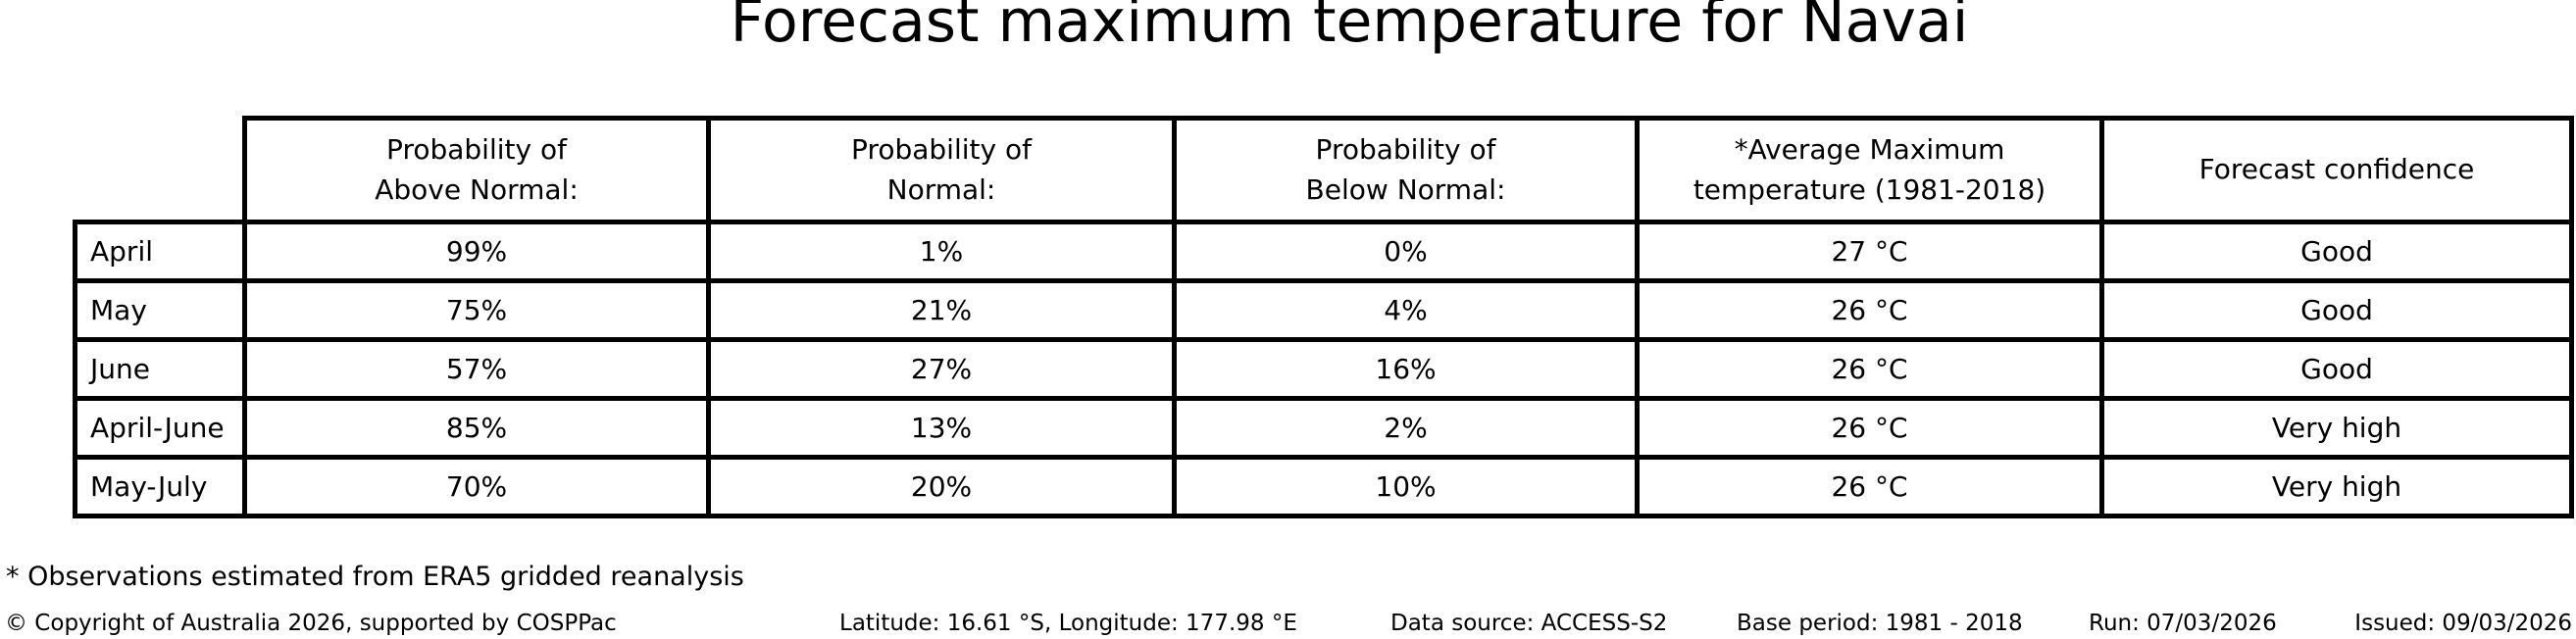 The width and height of the screenshot is (2576, 639). I want to click on row-label-may: May, so click(160, 310).